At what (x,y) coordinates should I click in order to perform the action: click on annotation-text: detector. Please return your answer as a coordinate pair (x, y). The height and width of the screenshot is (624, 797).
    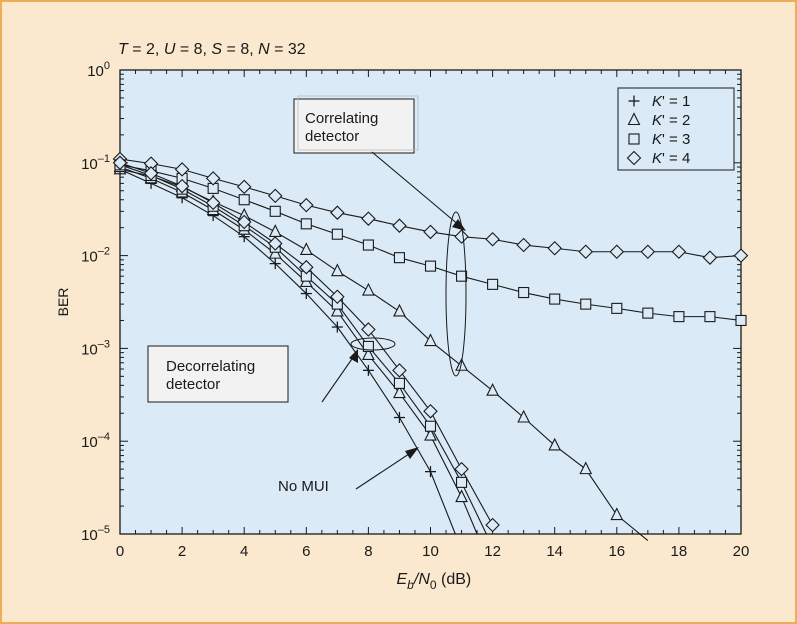
    Looking at the image, I should click on (332, 136).